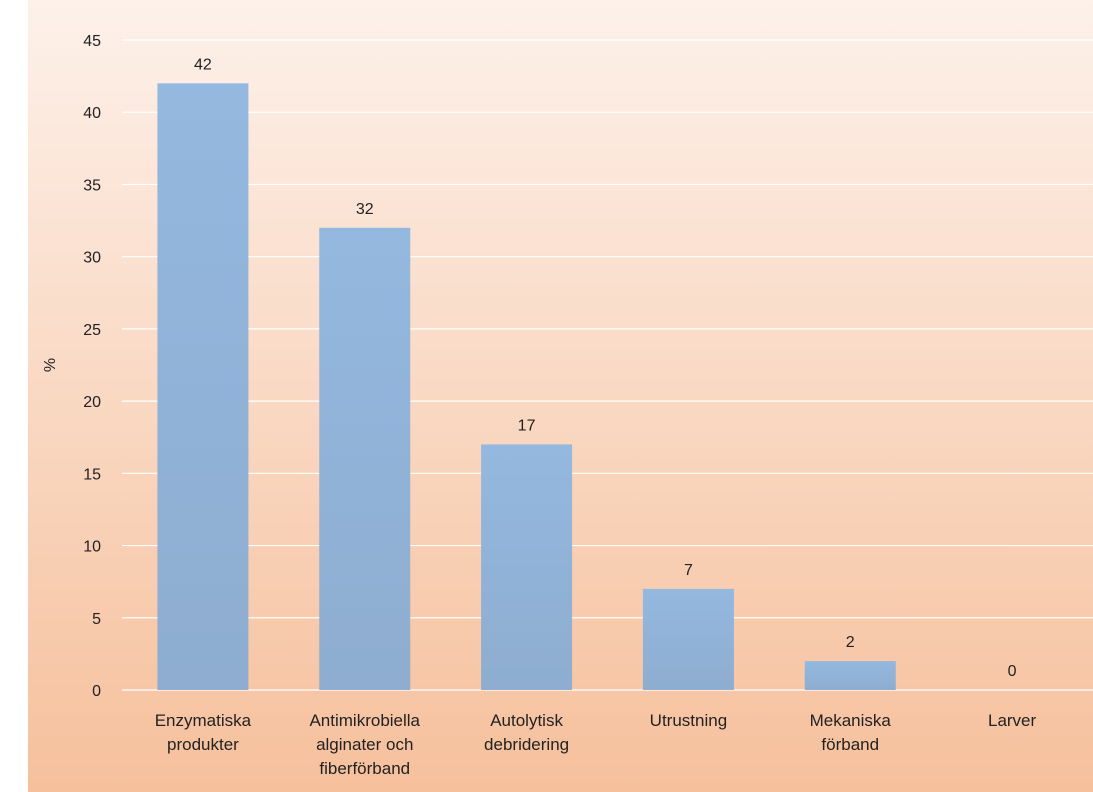  Describe the element at coordinates (92, 366) in the screenshot. I see `y-axis-ticks: 0 5 10 15 20 25 30 35 40 45` at that location.